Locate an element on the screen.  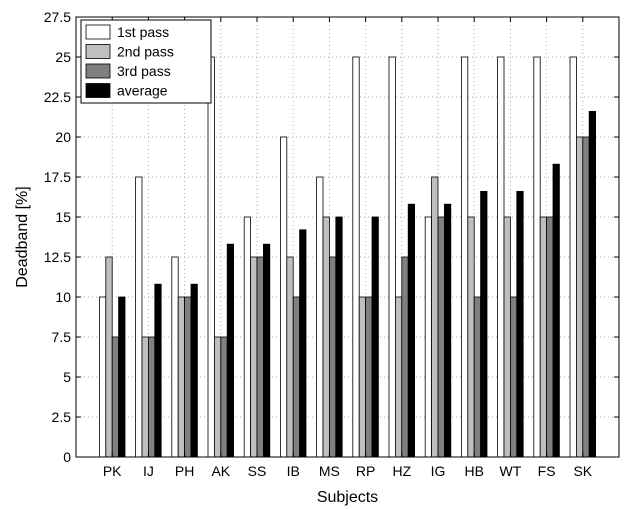
x-tick-label-rp: RP is located at coordinates (365, 471).